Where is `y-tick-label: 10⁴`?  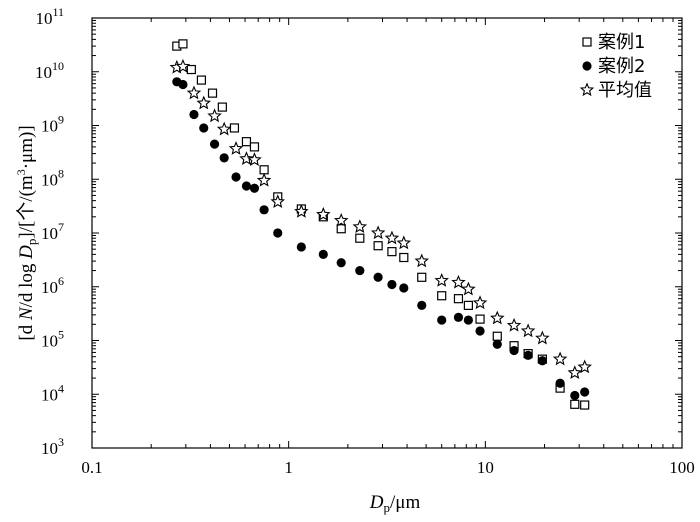 y-tick-label: 10⁴ is located at coordinates (52, 392).